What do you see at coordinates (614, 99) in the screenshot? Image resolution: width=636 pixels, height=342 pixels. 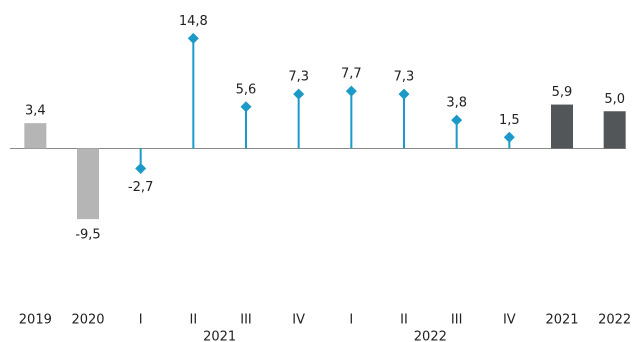 I see `value-label: 5,0` at bounding box center [614, 99].